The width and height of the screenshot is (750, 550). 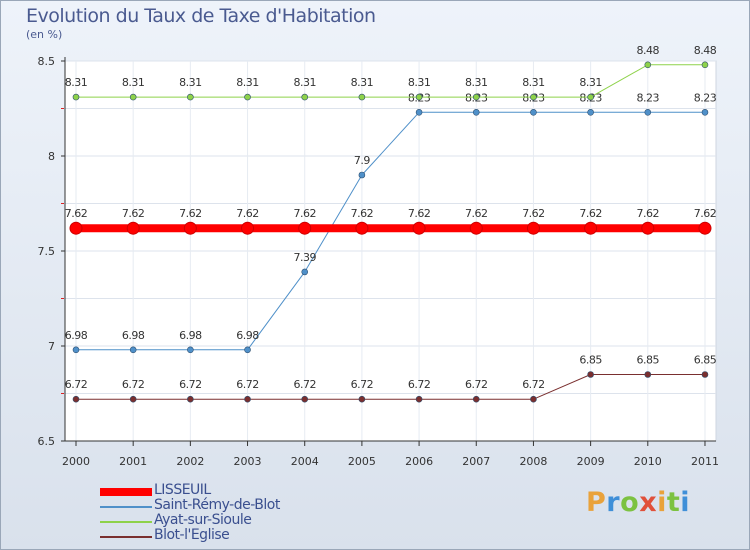 What do you see at coordinates (390, 387) in the screenshot?
I see `series-line-blot-l-eglise` at bounding box center [390, 387].